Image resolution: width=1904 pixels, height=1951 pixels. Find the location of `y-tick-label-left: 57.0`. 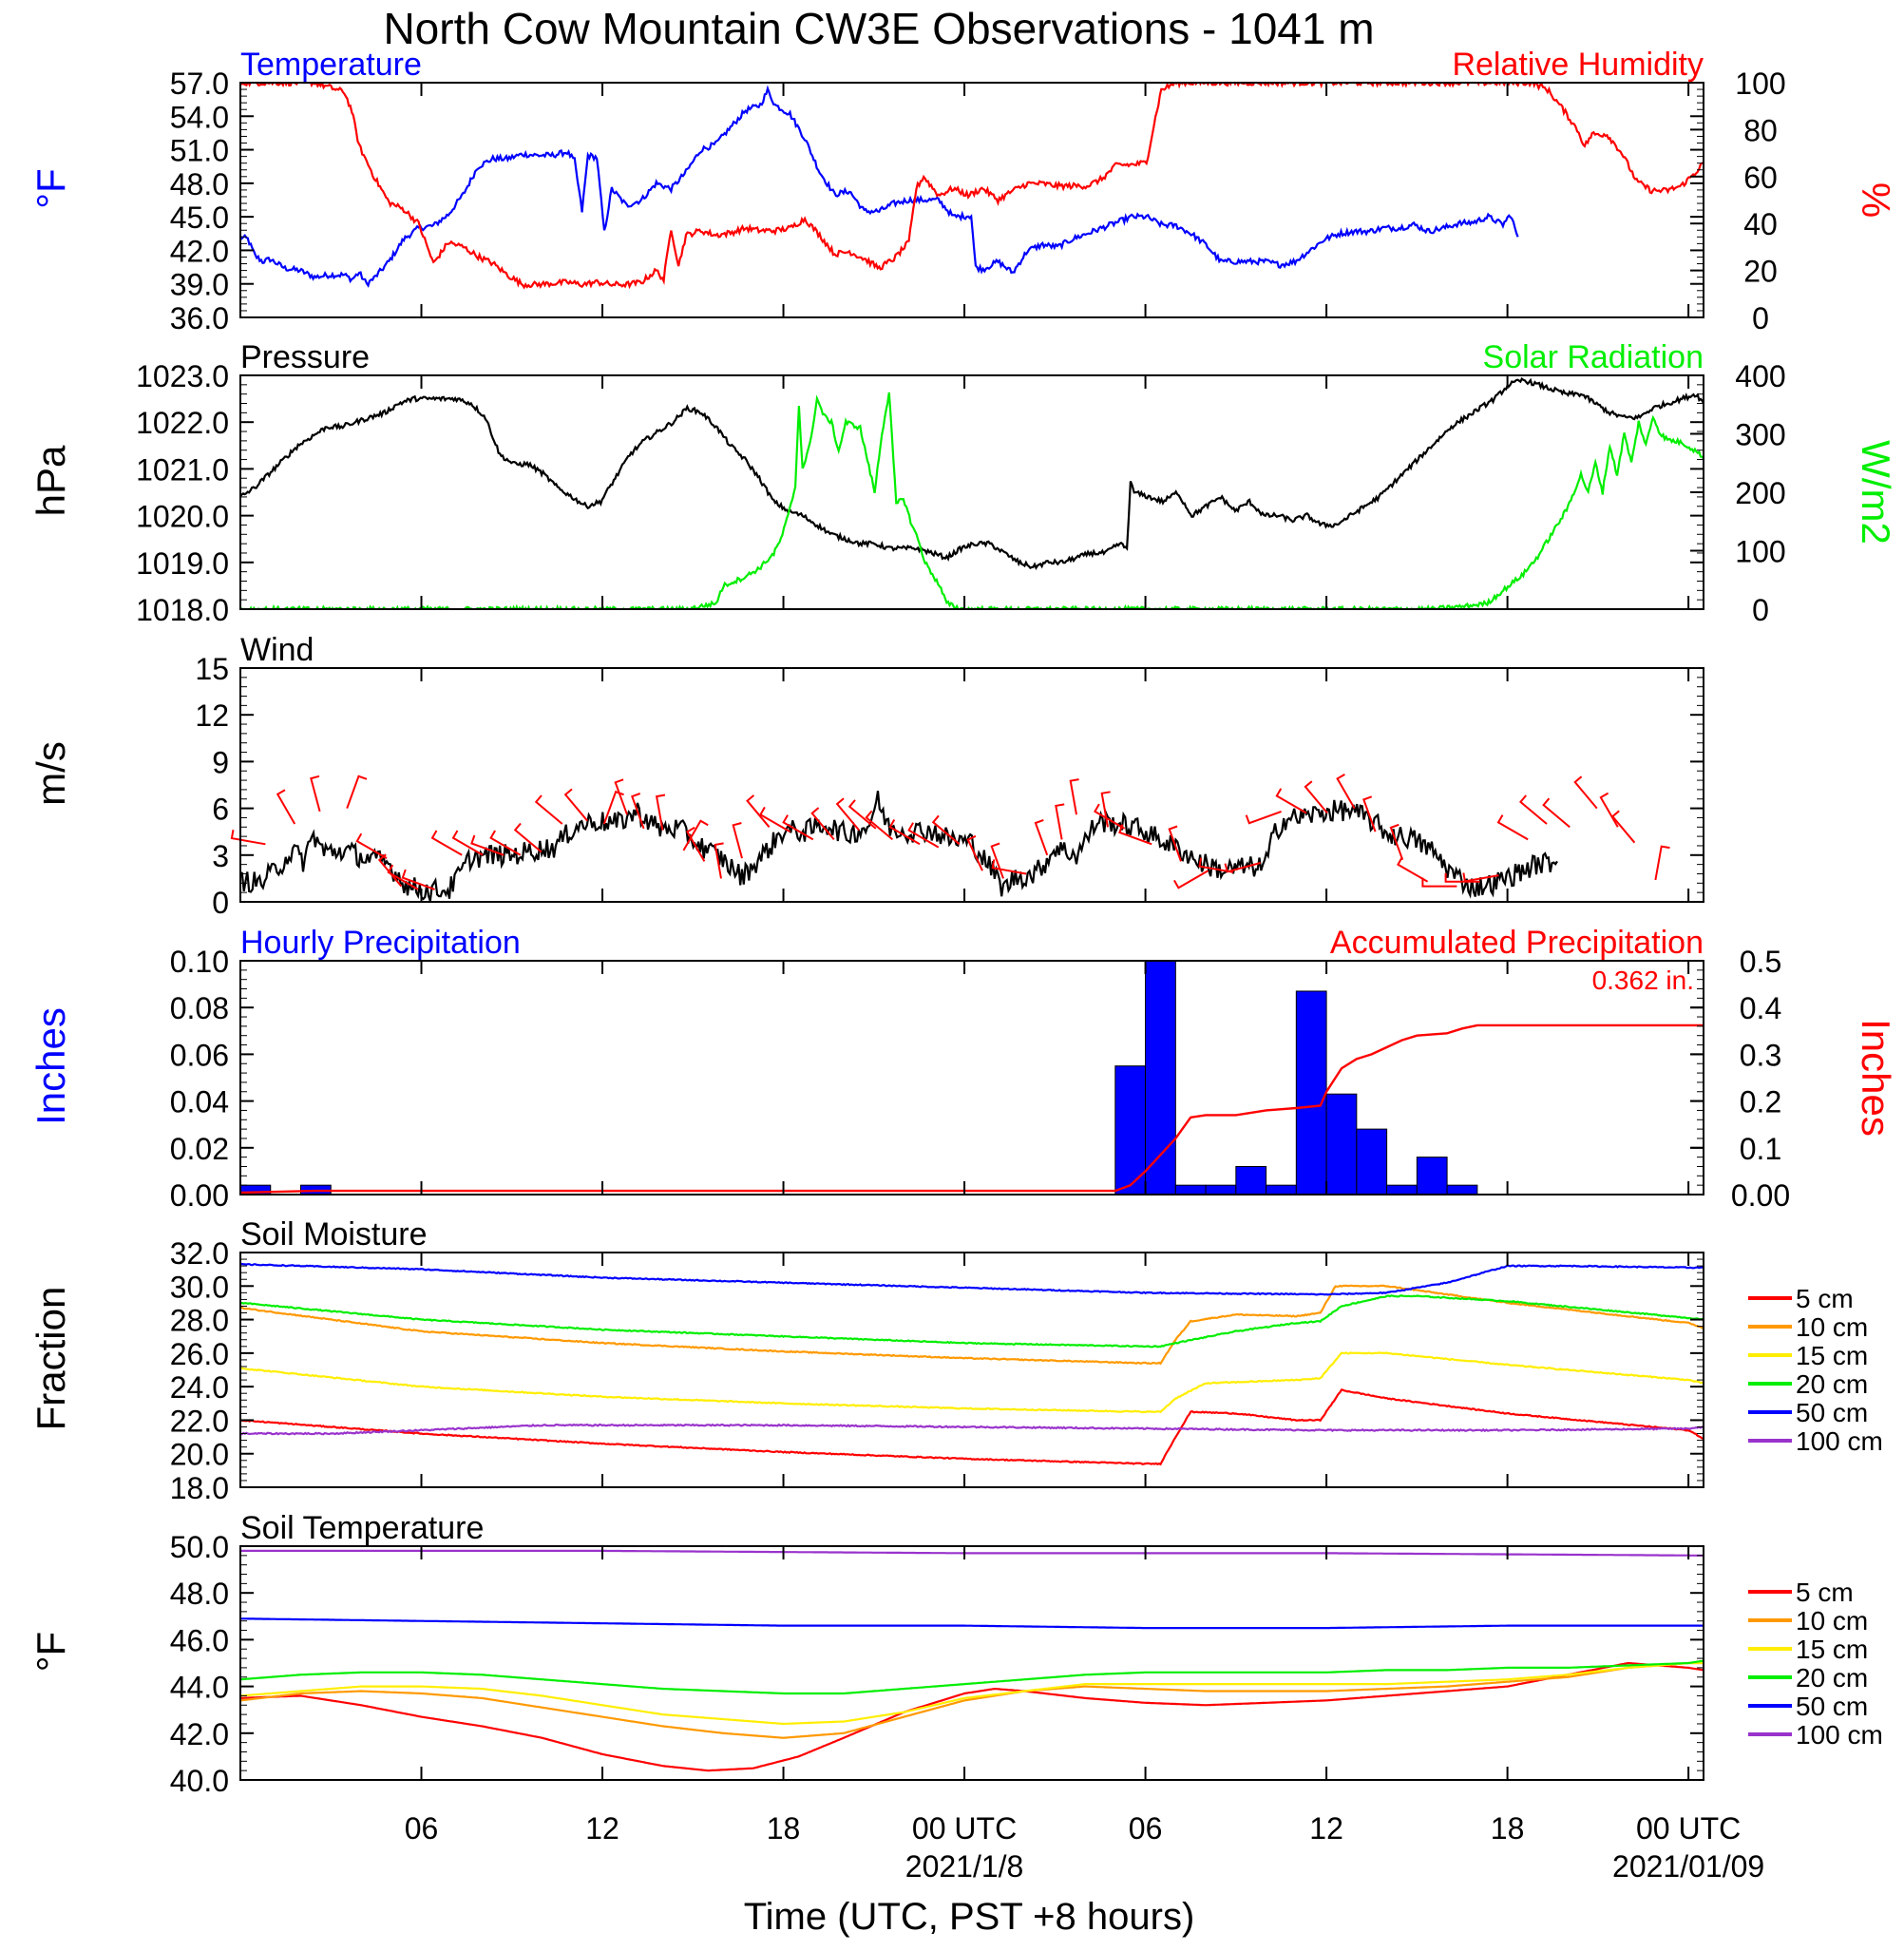

y-tick-label-left: 57.0 is located at coordinates (200, 84).